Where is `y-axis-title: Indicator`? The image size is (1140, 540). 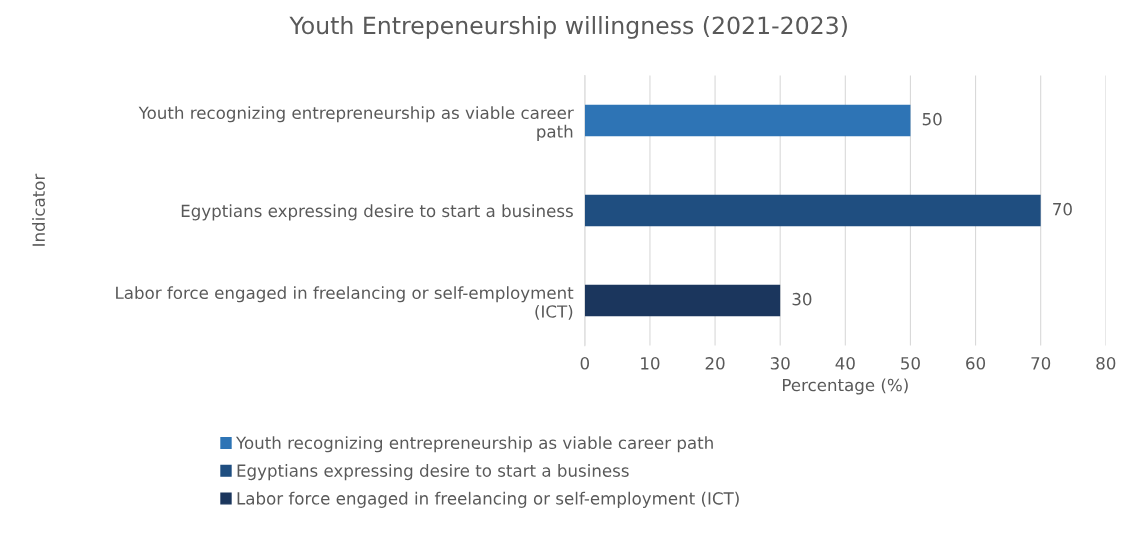
y-axis-title: Indicator is located at coordinates (38, 209).